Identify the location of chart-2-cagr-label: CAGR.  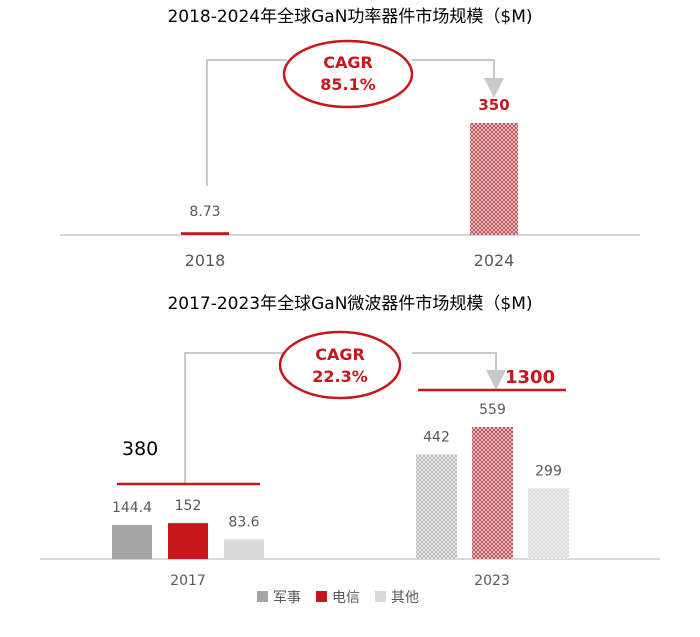
(340, 354).